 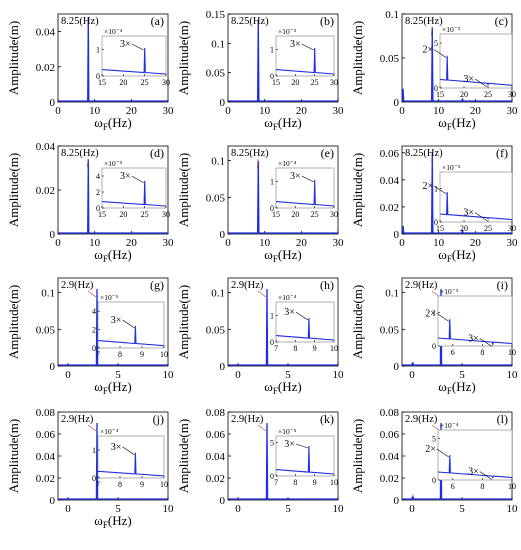 I want to click on peak-frequency-label: 2.9(Hz), so click(x=77, y=419).